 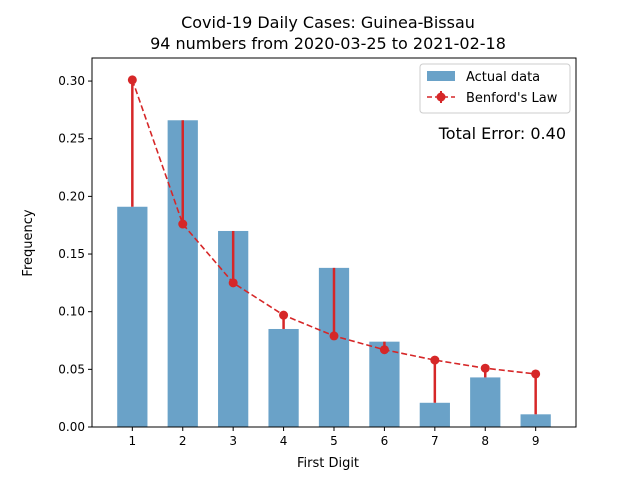 I want to click on y-tick-label-0.10: 0.10, so click(x=71, y=312).